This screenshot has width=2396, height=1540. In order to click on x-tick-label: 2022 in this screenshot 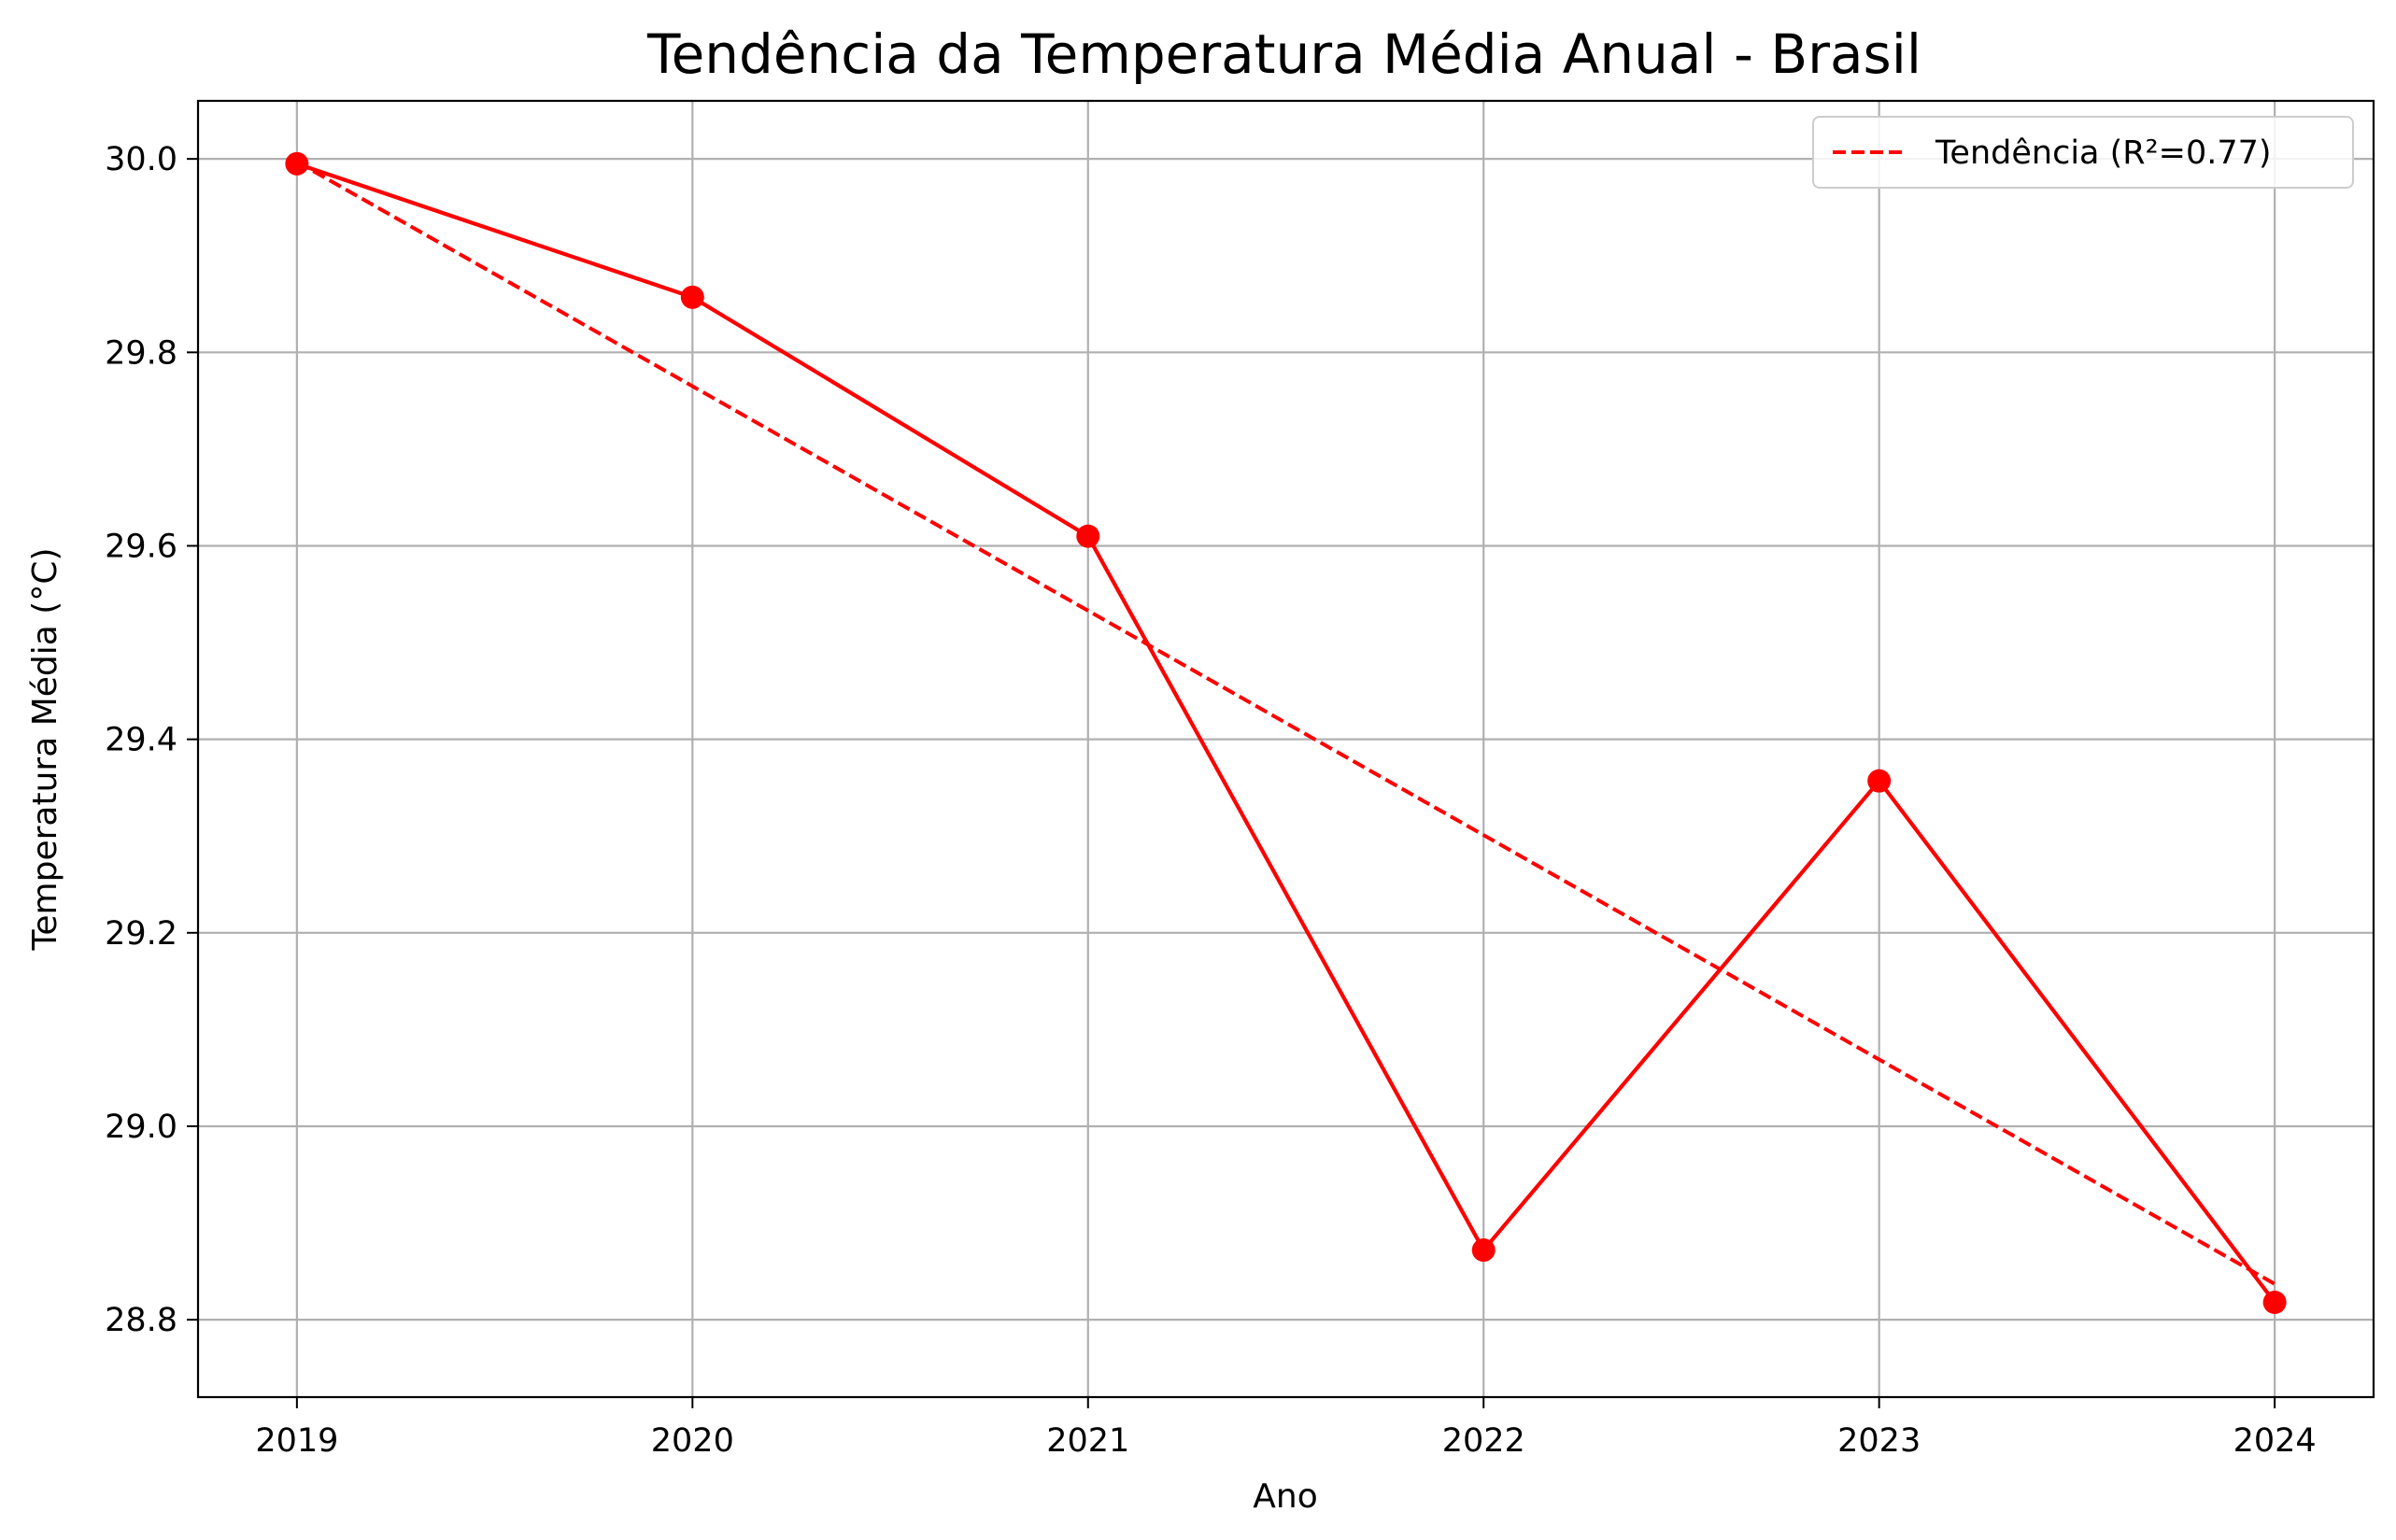, I will do `click(1483, 1441)`.